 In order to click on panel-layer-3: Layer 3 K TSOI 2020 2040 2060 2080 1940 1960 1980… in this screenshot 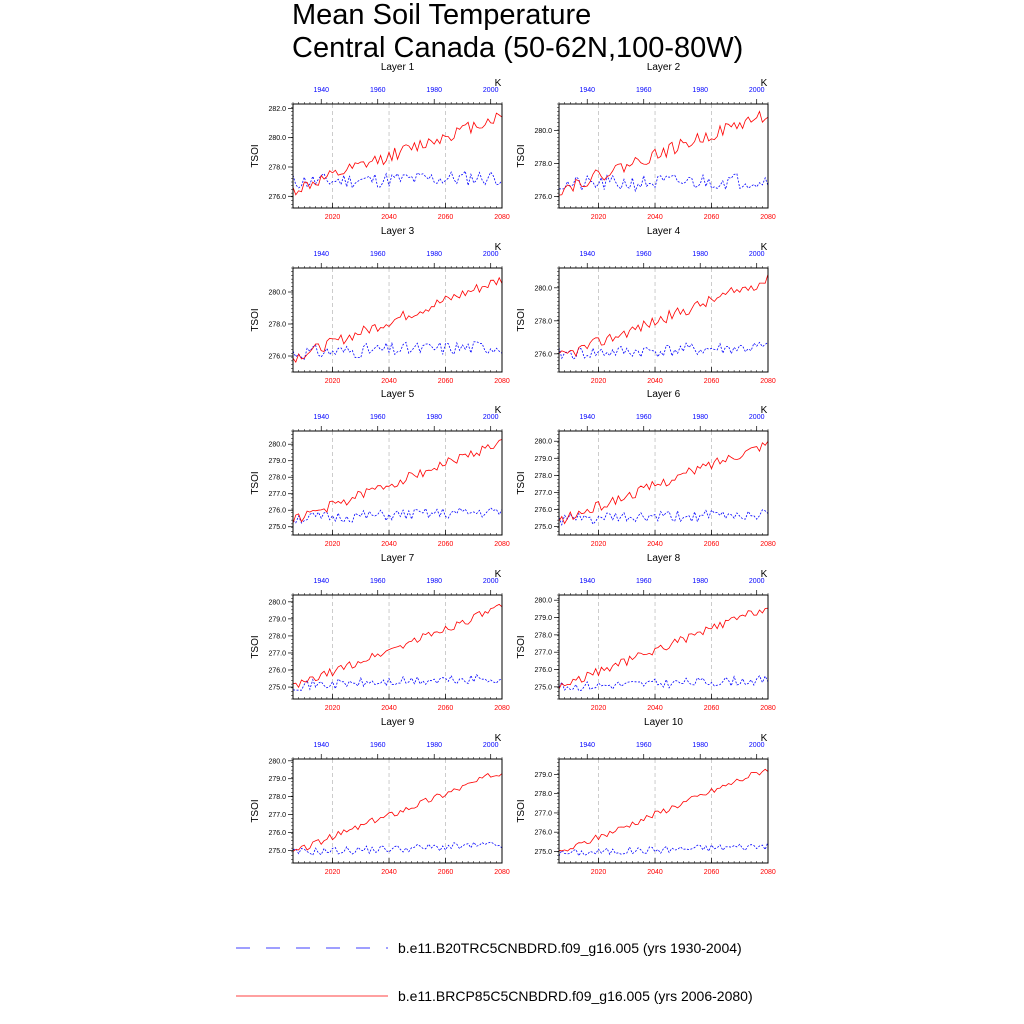, I will do `click(380, 305)`.